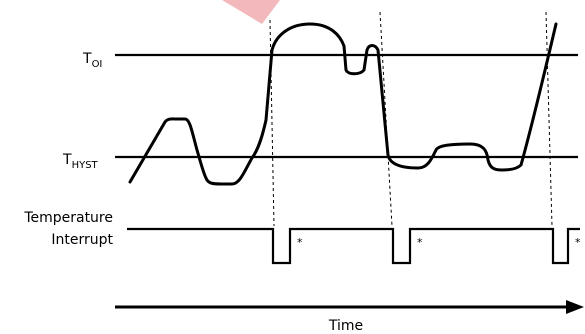 This screenshot has height=334, width=585. I want to click on pulse-asterisk-2: *, so click(420, 242).